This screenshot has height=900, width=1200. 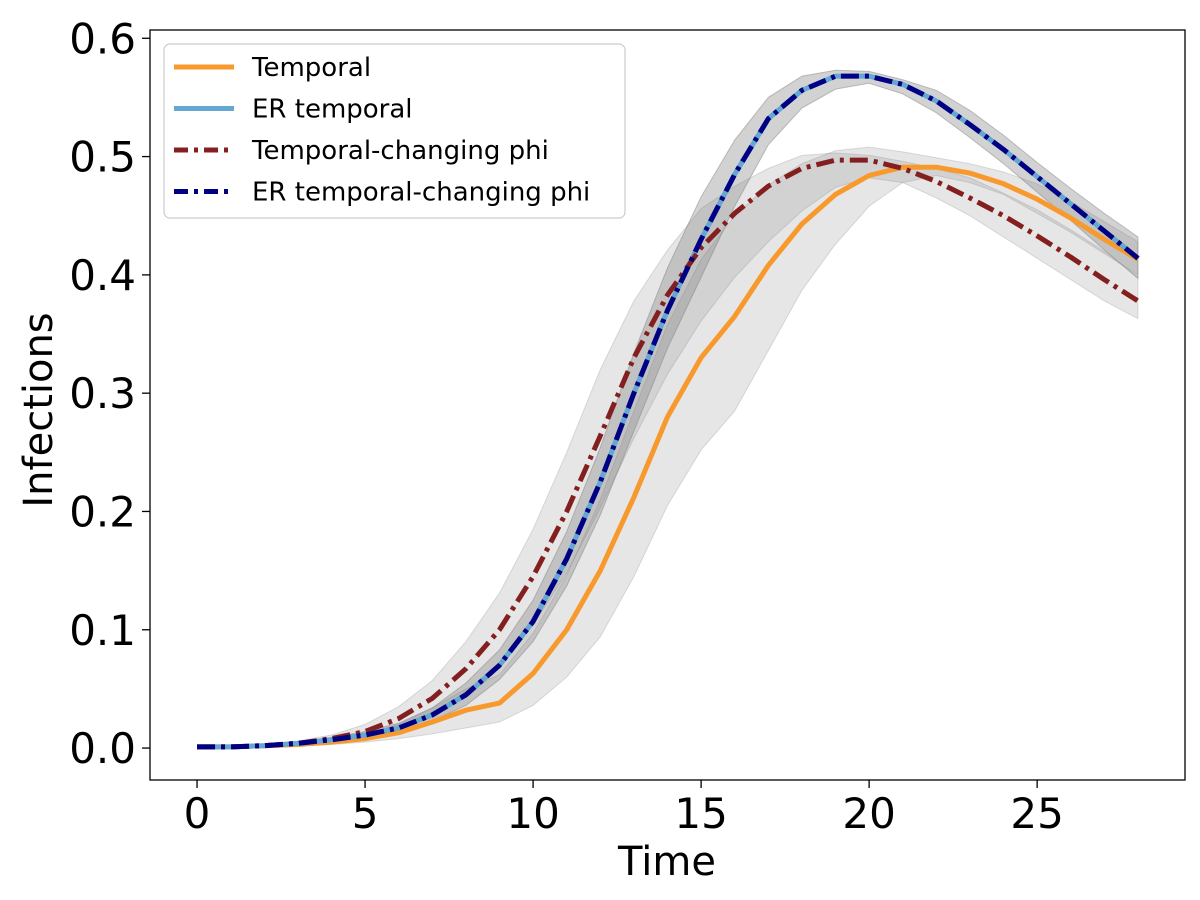 I want to click on y-tick-label-1: 0.1, so click(x=102, y=630).